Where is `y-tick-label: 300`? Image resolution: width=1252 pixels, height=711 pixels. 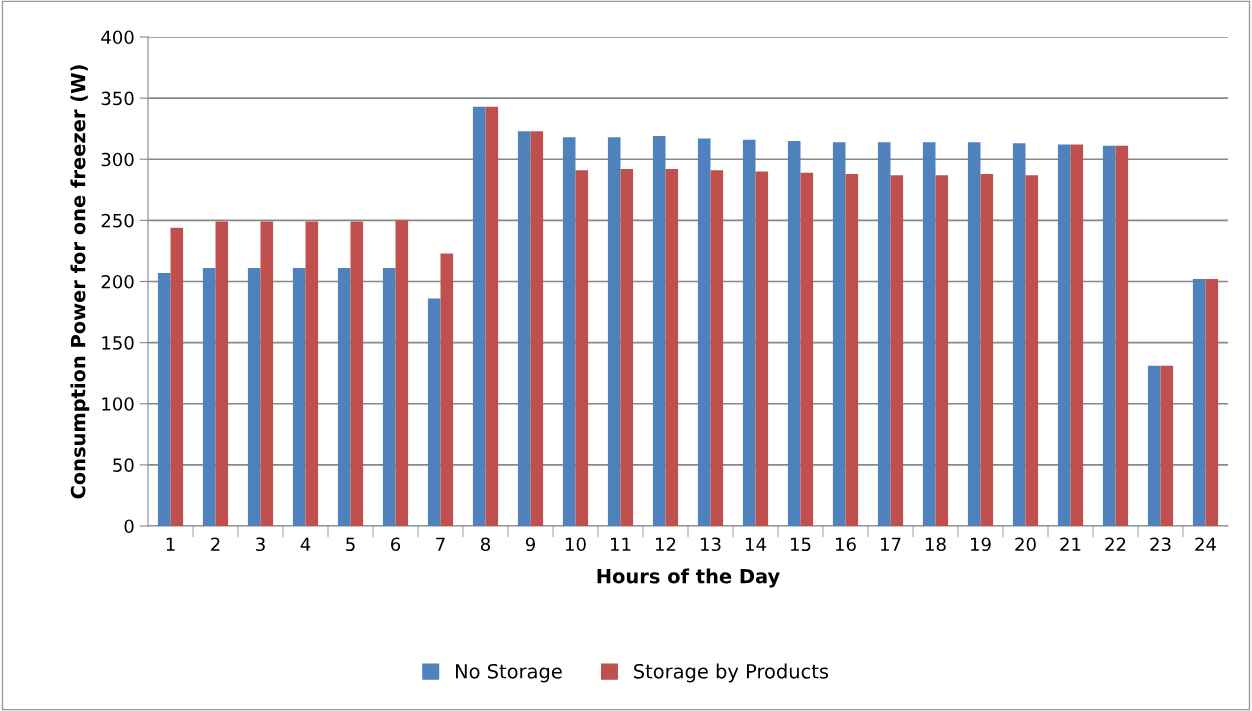 y-tick-label: 300 is located at coordinates (117, 159).